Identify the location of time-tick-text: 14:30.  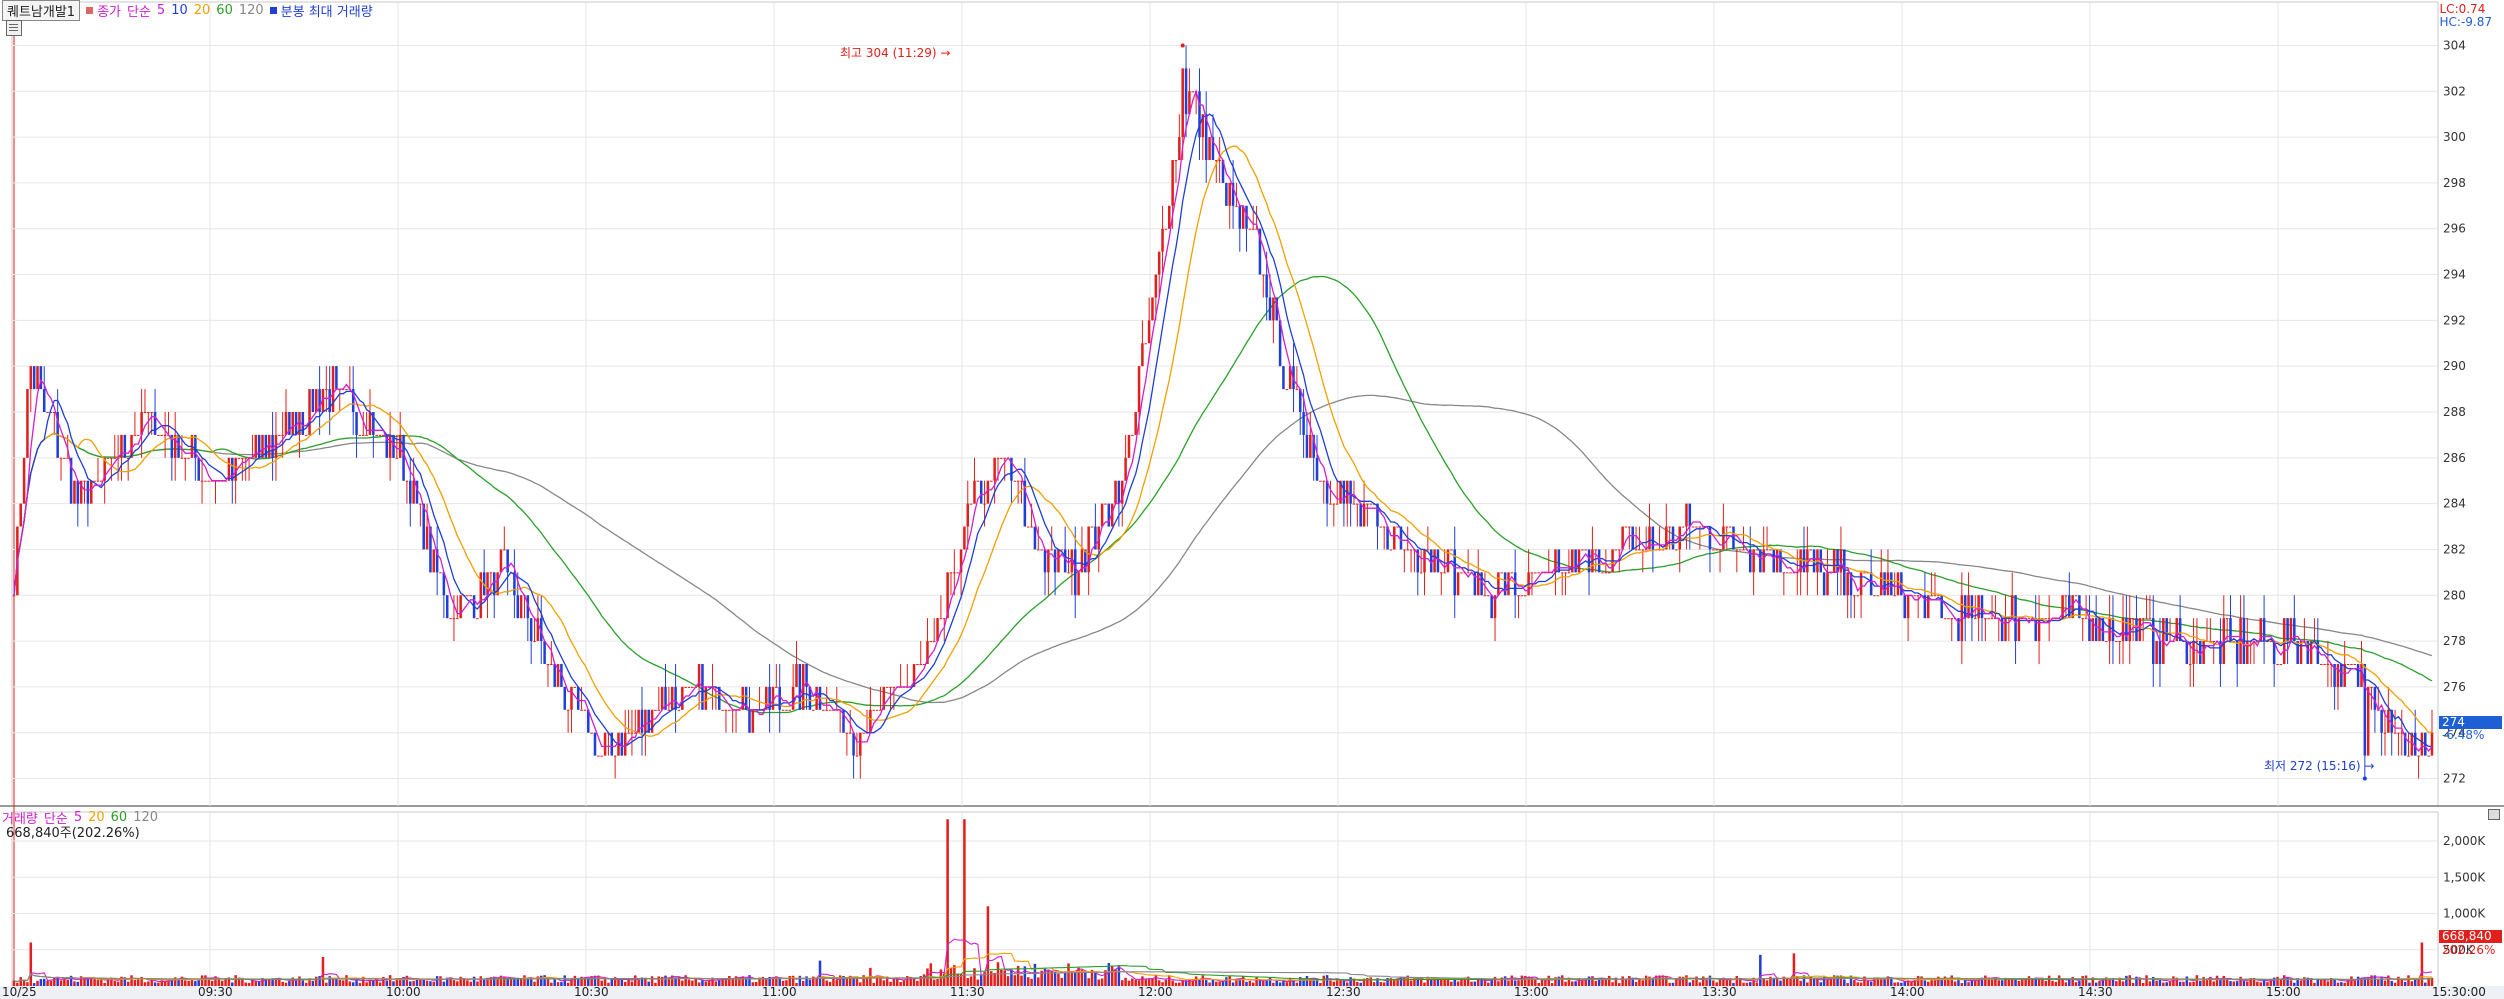
(2095, 992).